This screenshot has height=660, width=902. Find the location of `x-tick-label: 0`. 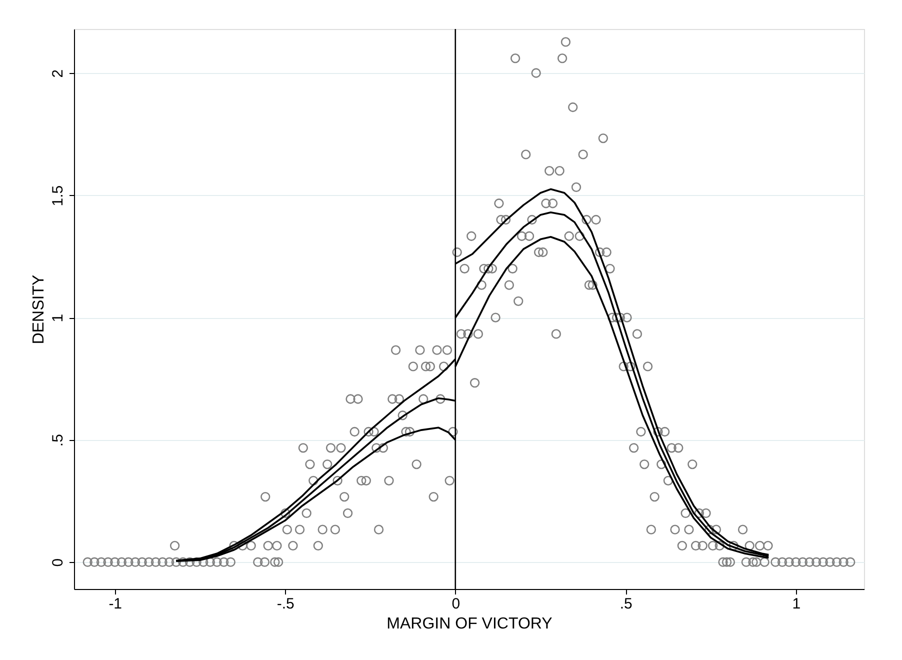

x-tick-label: 0 is located at coordinates (456, 604).